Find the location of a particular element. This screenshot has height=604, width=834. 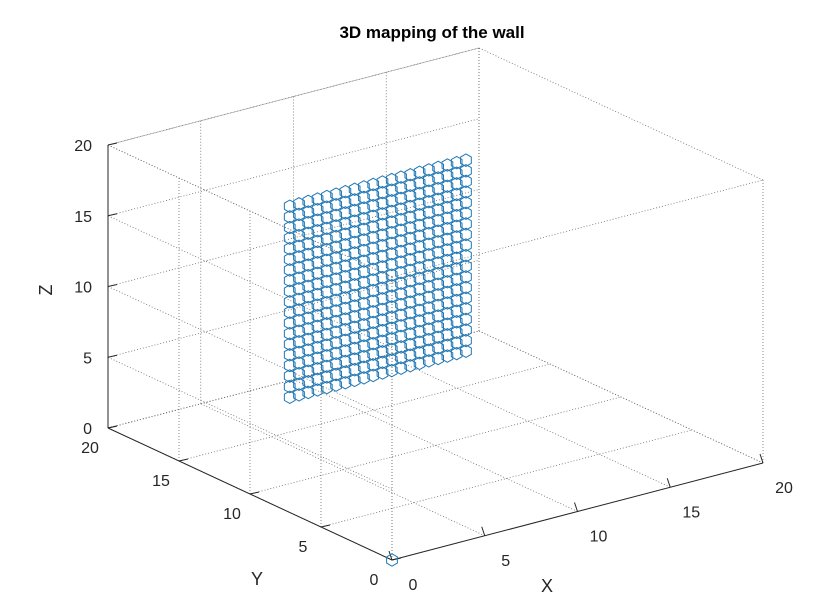

box-edge is located at coordinates (250, 211).